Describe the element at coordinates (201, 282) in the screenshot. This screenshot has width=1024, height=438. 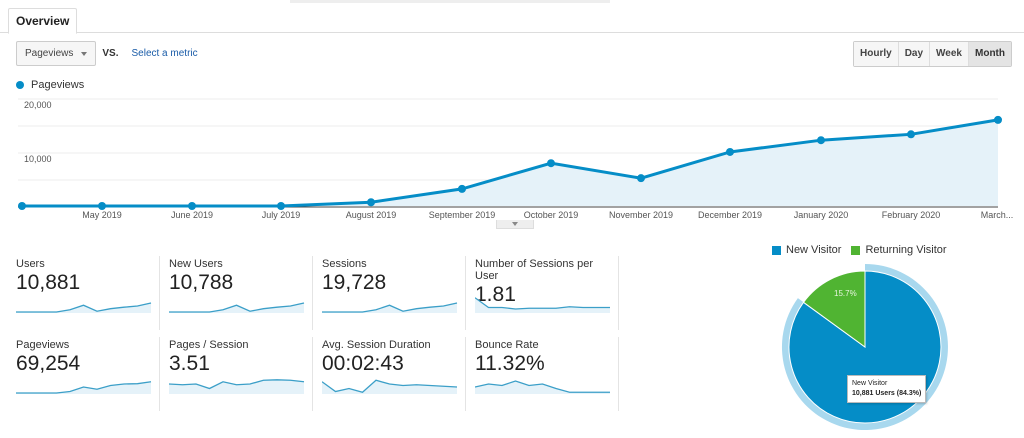
I see `metric-value: 10,788` at that location.